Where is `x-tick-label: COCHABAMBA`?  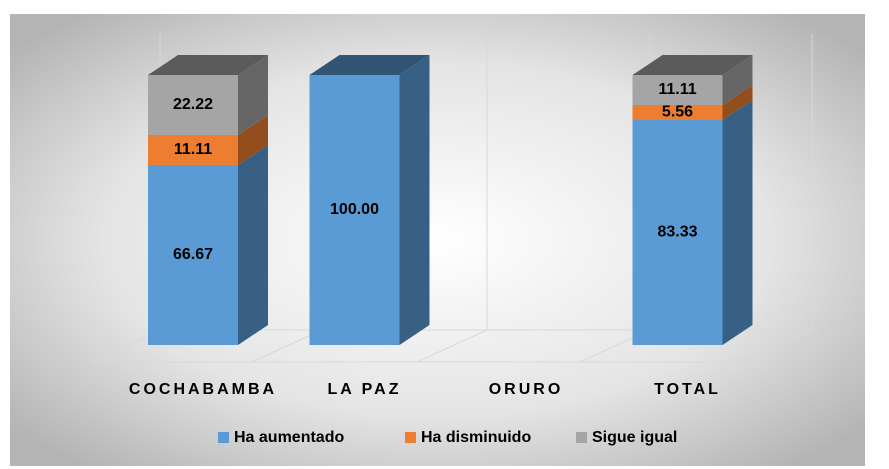 x-tick-label: COCHABAMBA is located at coordinates (203, 389).